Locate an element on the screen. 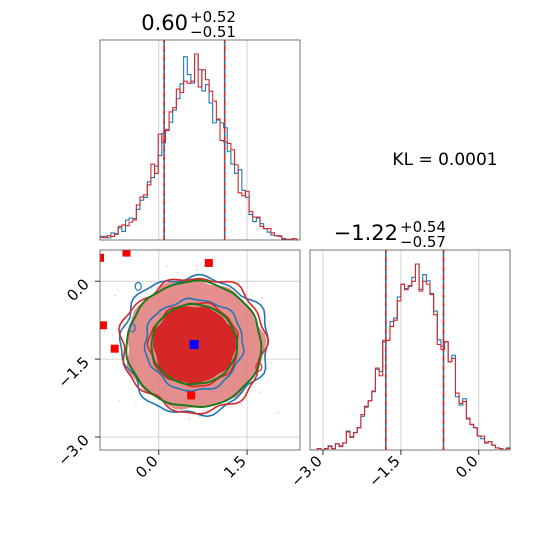  green-contour-line is located at coordinates (194, 344).